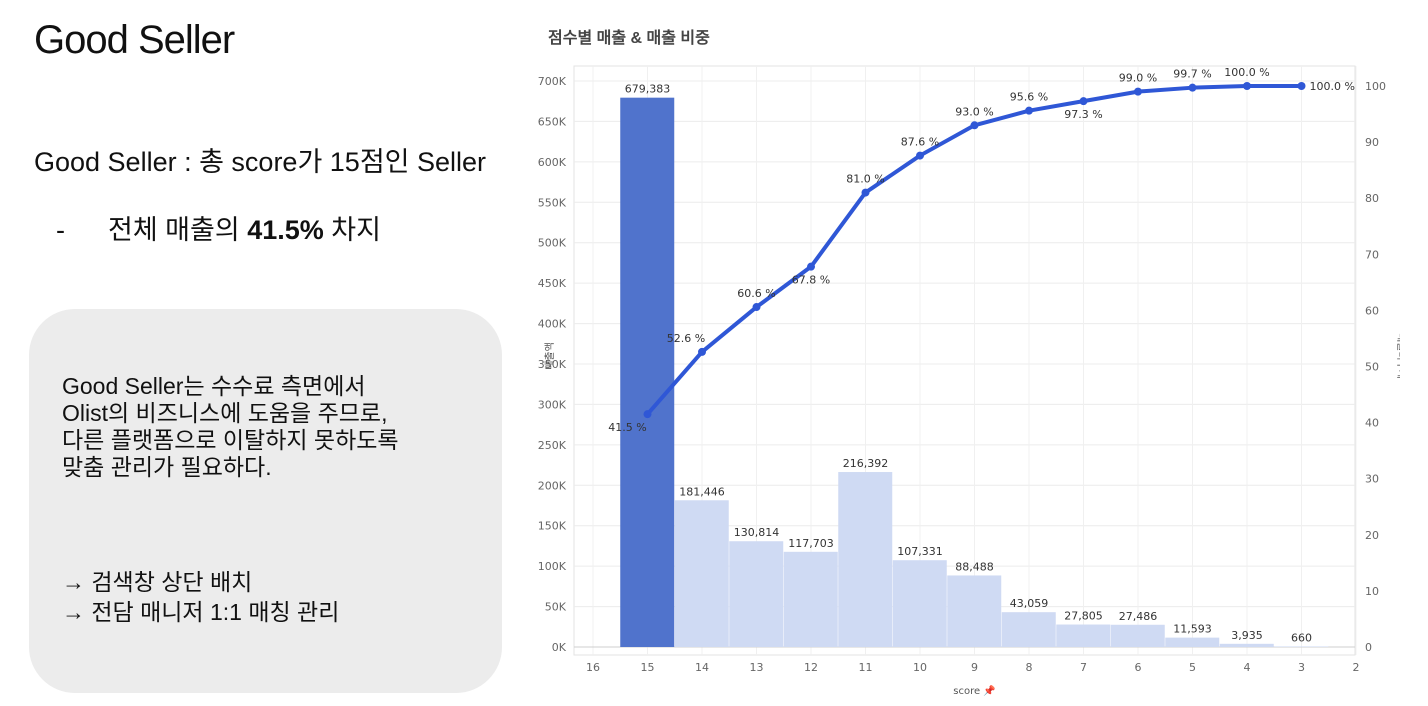 This screenshot has width=1428, height=706. Describe the element at coordinates (1375, 86) in the screenshot. I see `y2-tick-label: 100` at that location.